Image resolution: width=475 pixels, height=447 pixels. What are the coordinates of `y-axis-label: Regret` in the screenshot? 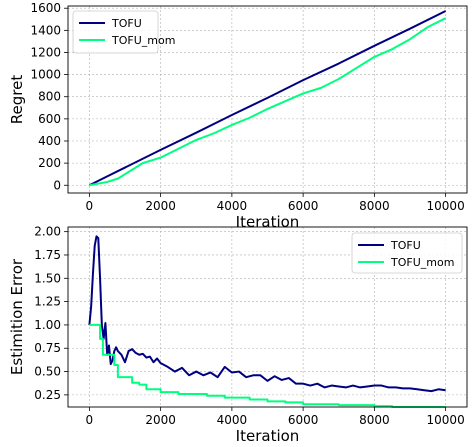 It's located at (17, 100).